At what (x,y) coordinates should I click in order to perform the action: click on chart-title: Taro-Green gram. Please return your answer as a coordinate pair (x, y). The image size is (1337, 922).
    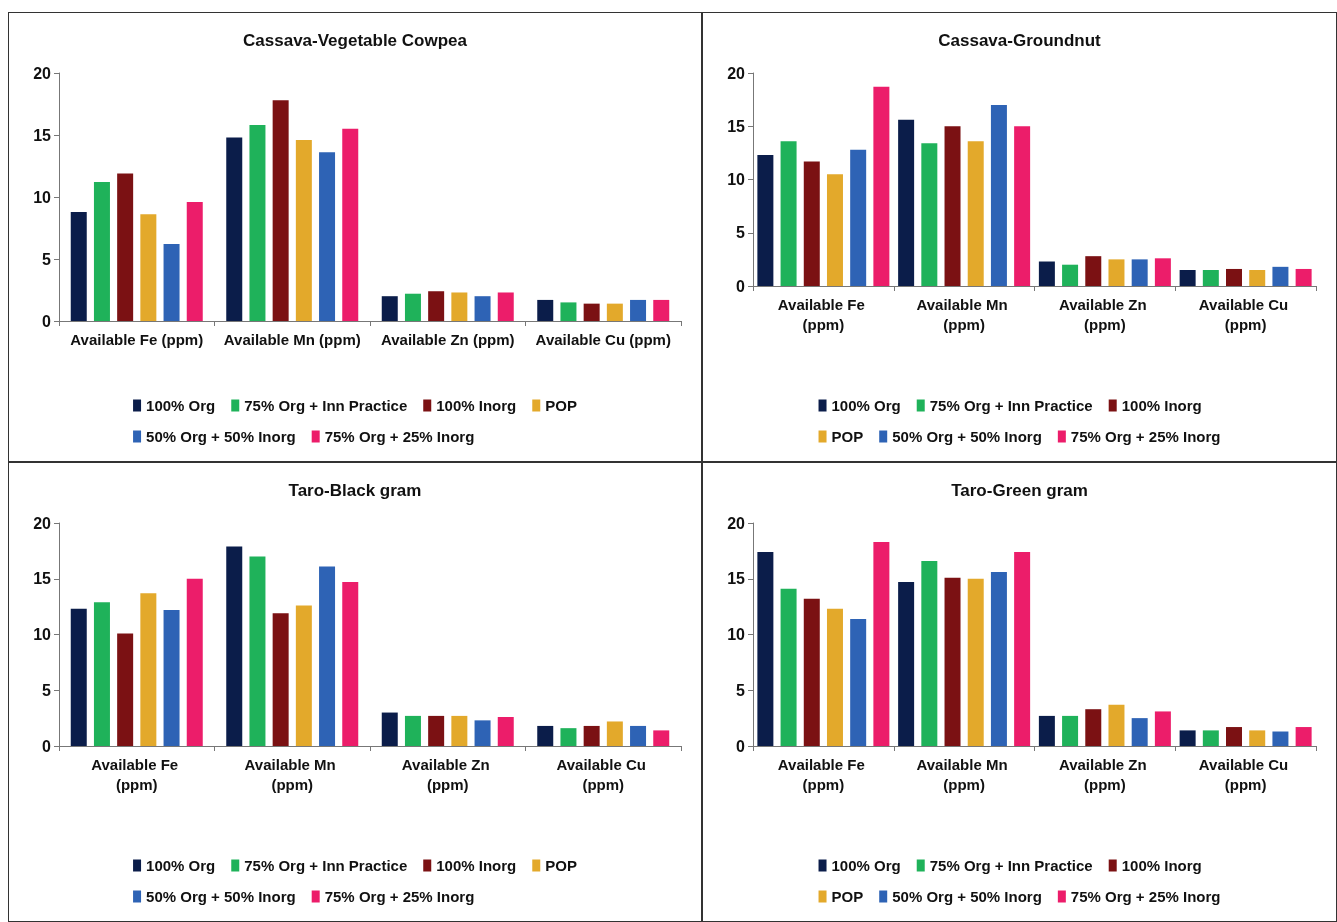
    Looking at the image, I should click on (1019, 490).